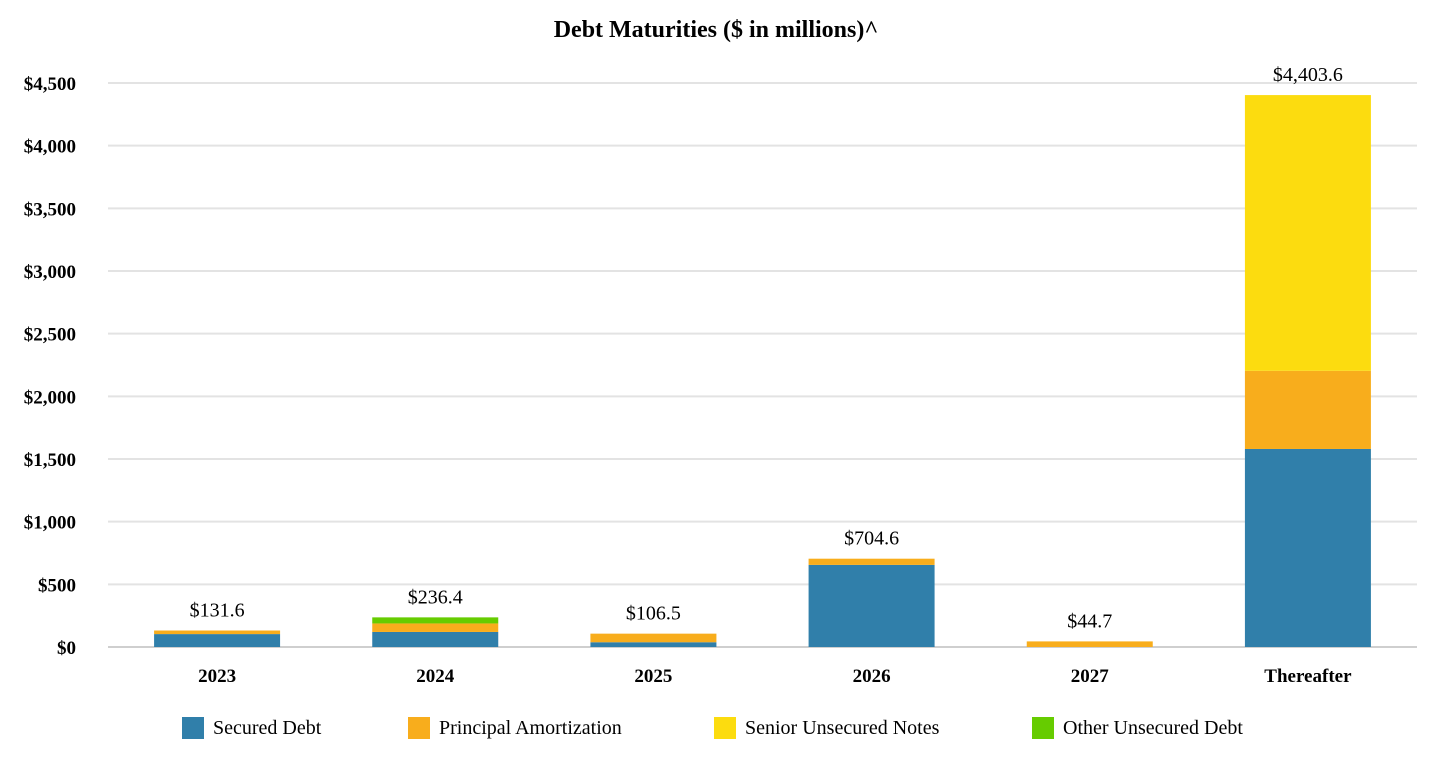 This screenshot has width=1436, height=760. What do you see at coordinates (1090, 676) in the screenshot?
I see `x-tick-label: 2027` at bounding box center [1090, 676].